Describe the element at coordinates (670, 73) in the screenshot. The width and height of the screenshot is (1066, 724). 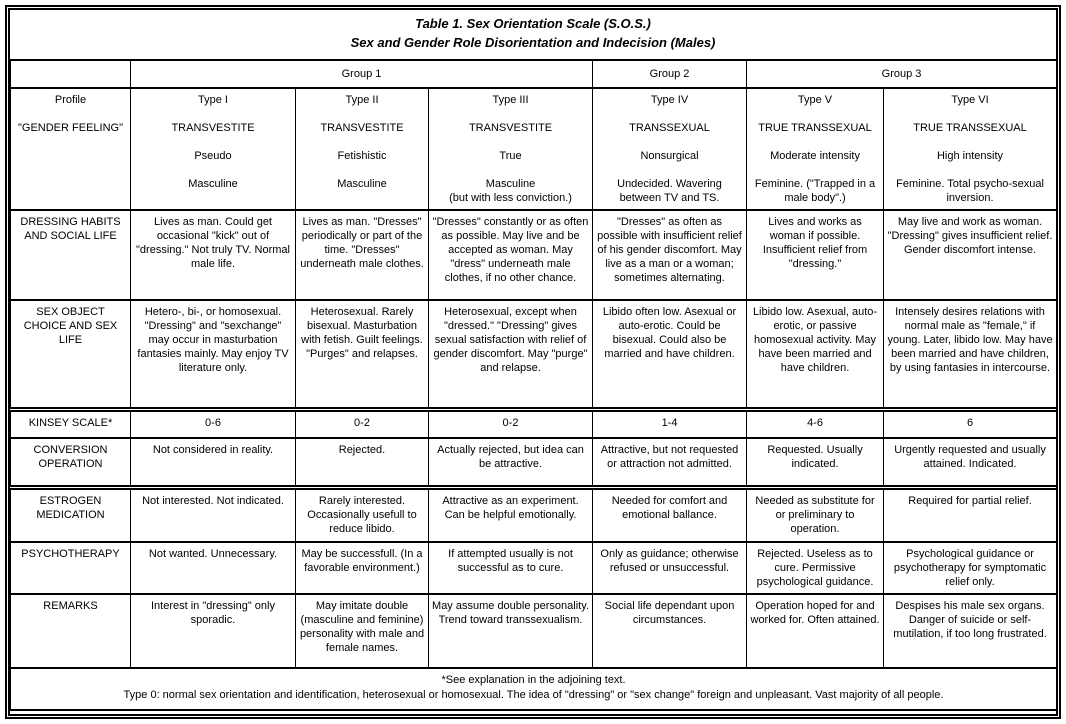
I see `group-header-2: Group 2` at that location.